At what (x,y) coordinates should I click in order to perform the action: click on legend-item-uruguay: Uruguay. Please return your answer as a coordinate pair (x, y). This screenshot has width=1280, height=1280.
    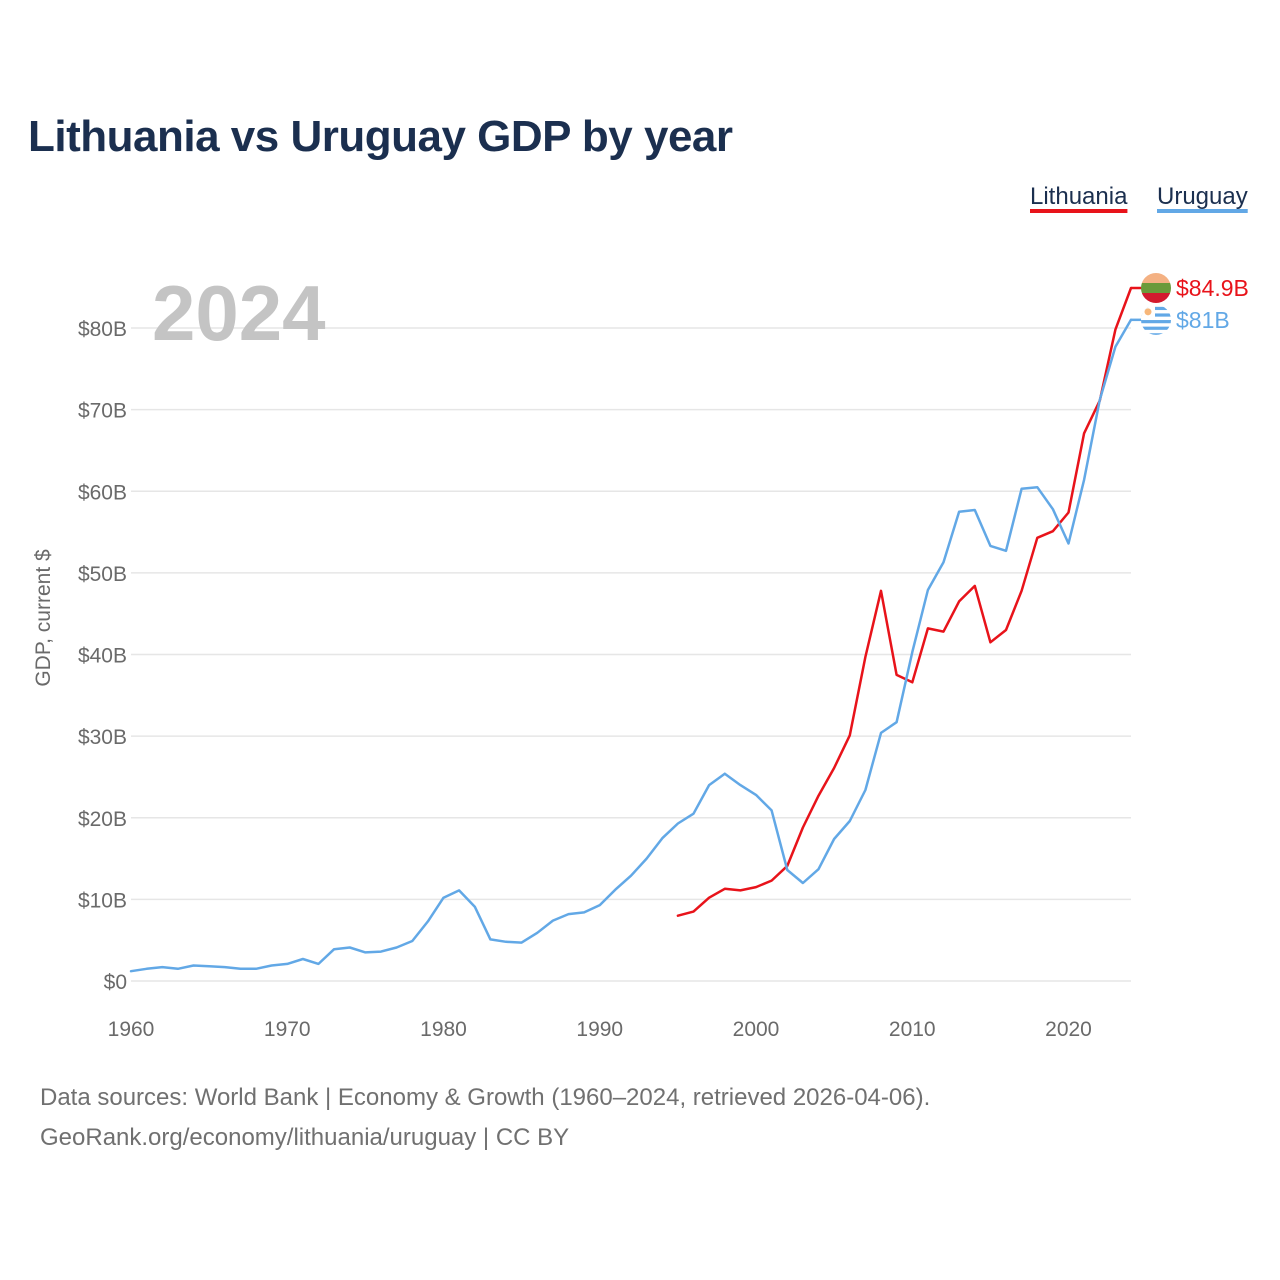
    Looking at the image, I should click on (1202, 198).